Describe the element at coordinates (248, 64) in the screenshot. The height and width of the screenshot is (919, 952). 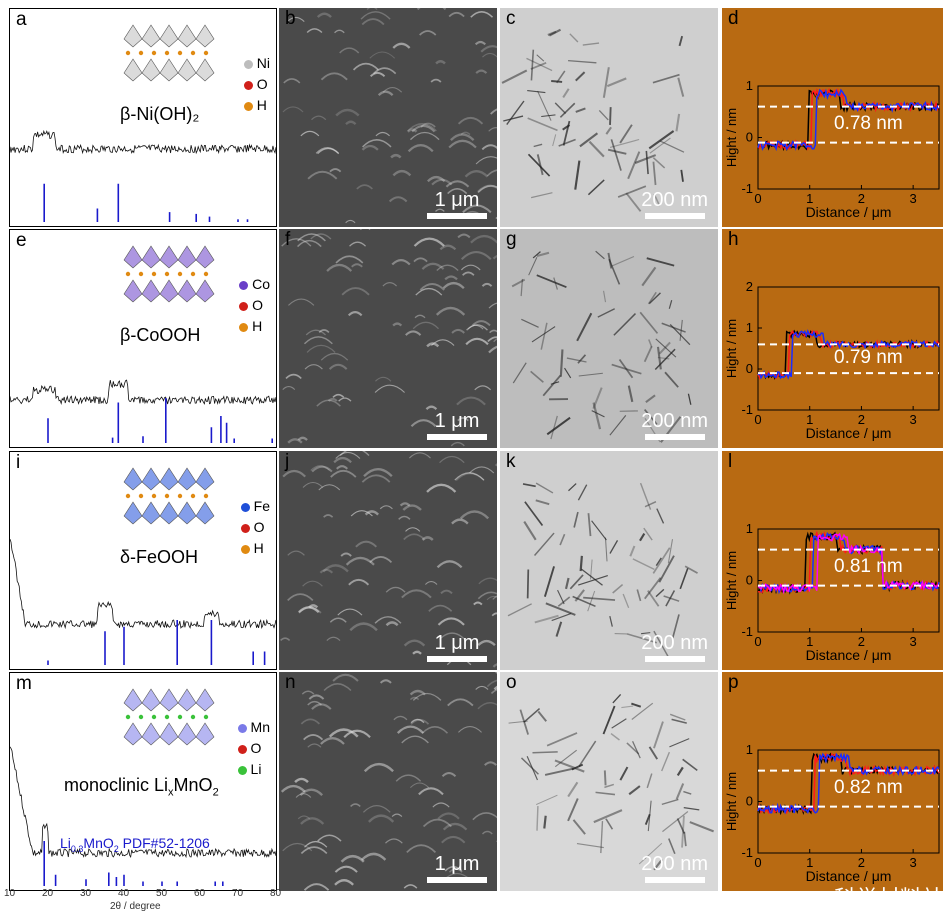
I see `legend-dot` at that location.